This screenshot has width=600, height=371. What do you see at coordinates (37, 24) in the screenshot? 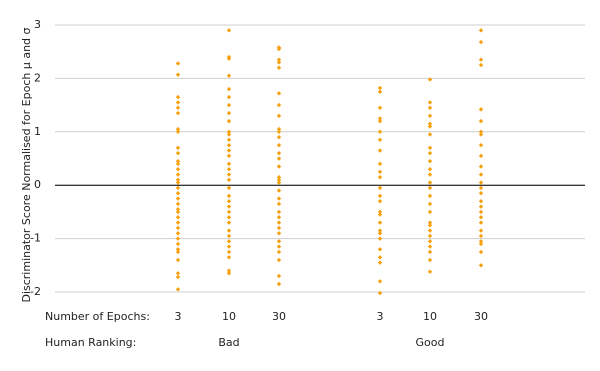
I see `y-tick-label: 3` at bounding box center [37, 24].